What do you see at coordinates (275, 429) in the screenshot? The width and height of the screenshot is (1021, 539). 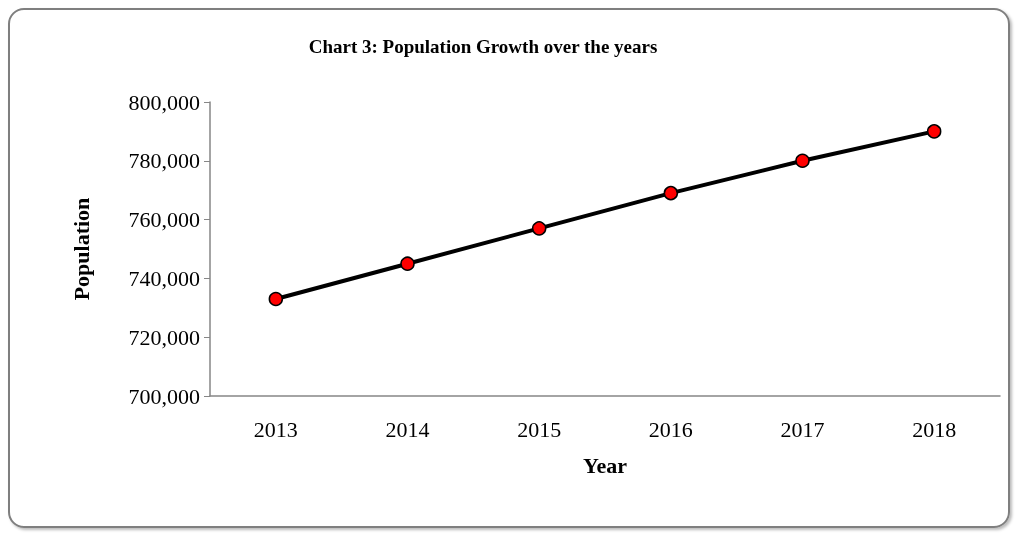 I see `x-tick-label: 2013` at bounding box center [275, 429].